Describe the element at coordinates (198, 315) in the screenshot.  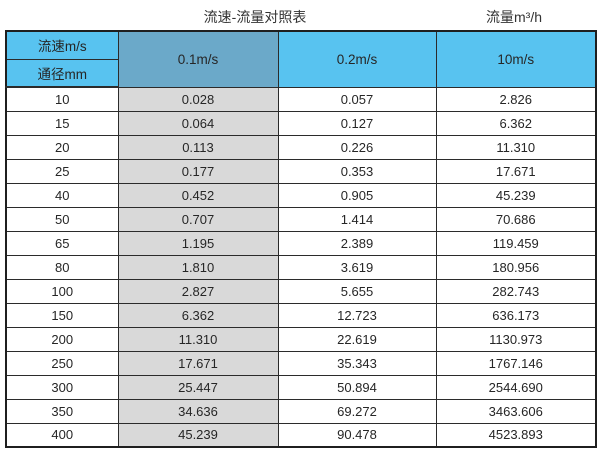
I see `flow-cell-0_1ms: 6.362` at that location.